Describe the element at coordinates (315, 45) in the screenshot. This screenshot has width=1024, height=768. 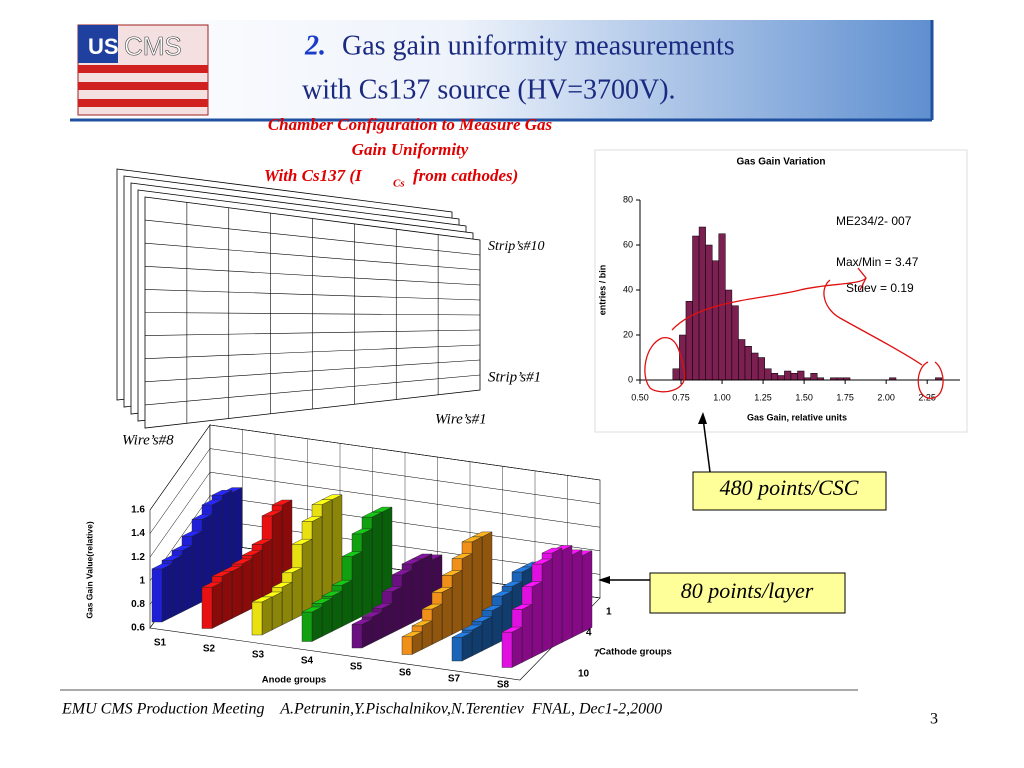
I see `header-number: 2.` at that location.